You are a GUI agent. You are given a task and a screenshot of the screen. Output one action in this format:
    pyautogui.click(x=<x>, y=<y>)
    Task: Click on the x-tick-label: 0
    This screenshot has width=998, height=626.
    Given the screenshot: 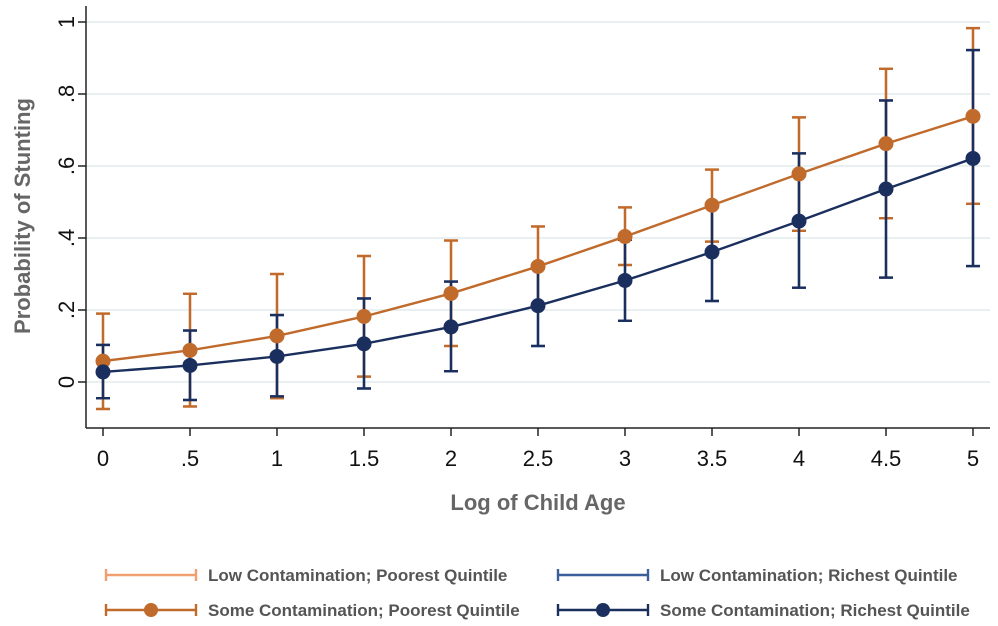 What is the action you would take?
    pyautogui.click(x=103, y=458)
    